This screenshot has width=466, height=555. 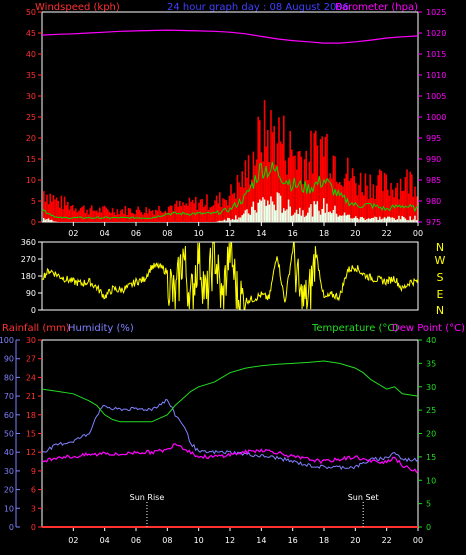 What do you see at coordinates (363, 497) in the screenshot?
I see `sun-marker-label: Sun Set` at bounding box center [363, 497].